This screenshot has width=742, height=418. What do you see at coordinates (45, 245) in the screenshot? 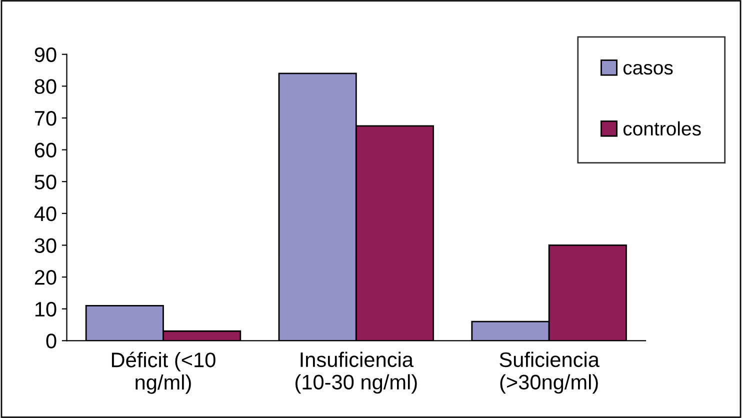
I see `y-tick-label: 30` at bounding box center [45, 245].